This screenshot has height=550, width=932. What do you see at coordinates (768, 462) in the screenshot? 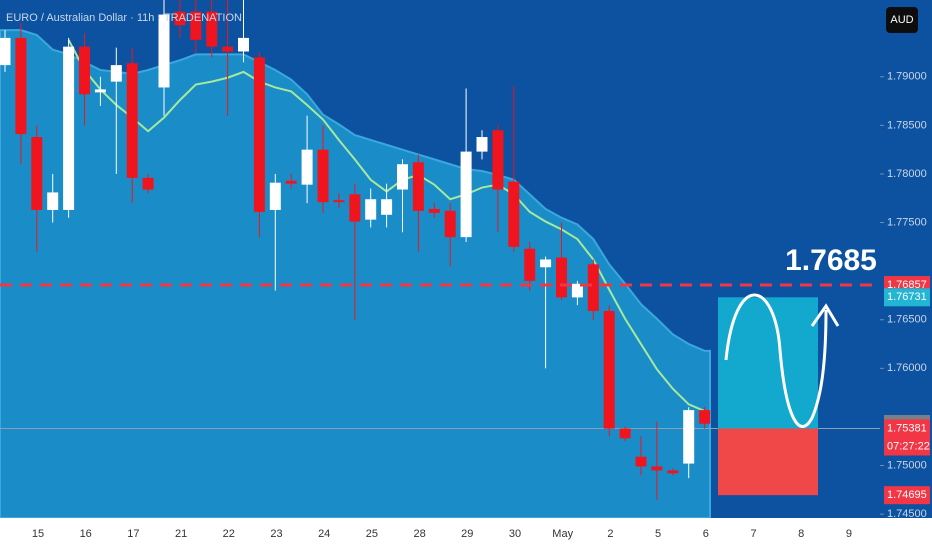
I see `stop-zone` at bounding box center [768, 462].